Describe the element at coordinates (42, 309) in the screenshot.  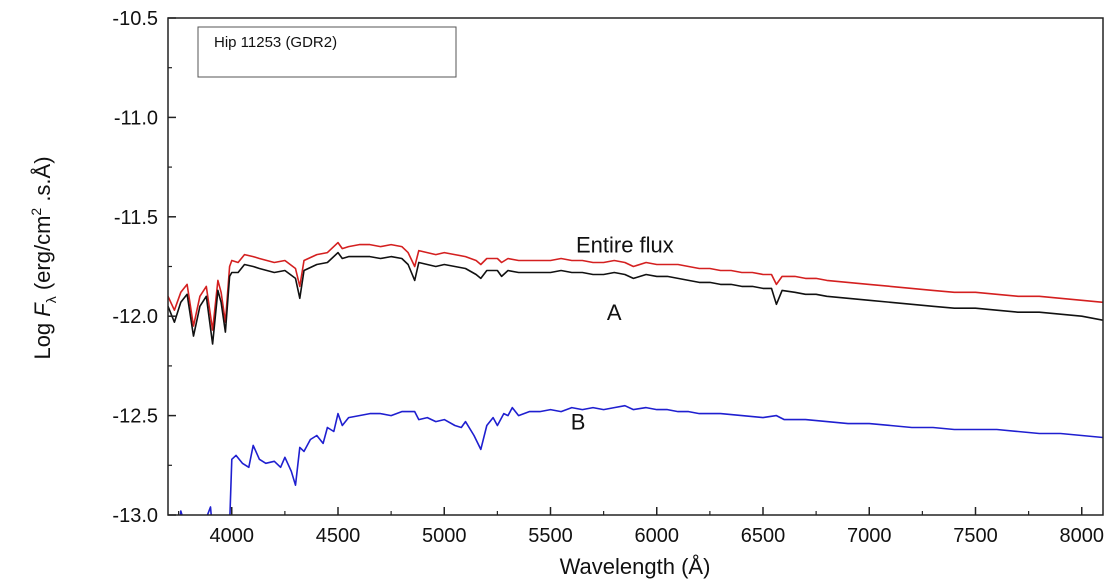
I see `y-axis-title-f: F` at that location.